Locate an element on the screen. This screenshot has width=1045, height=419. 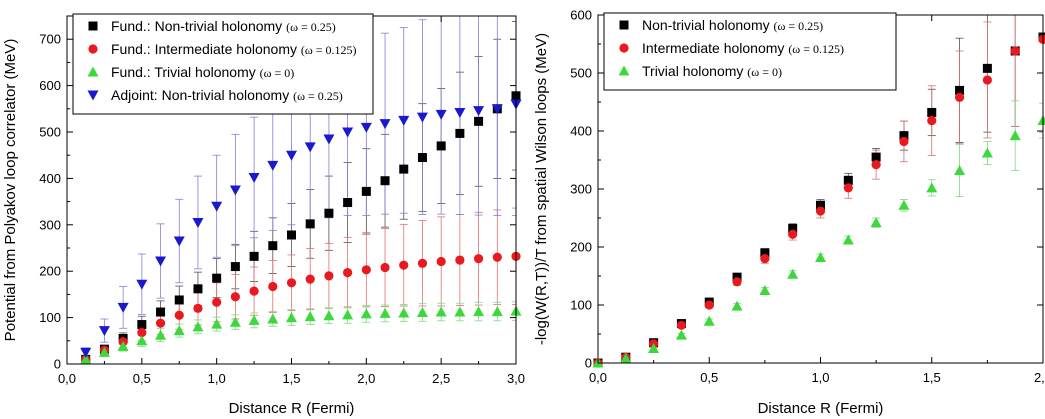
legend-entry: Adjoint: Non-trivial holonomy (ω = 0.25) is located at coordinates (215, 95).